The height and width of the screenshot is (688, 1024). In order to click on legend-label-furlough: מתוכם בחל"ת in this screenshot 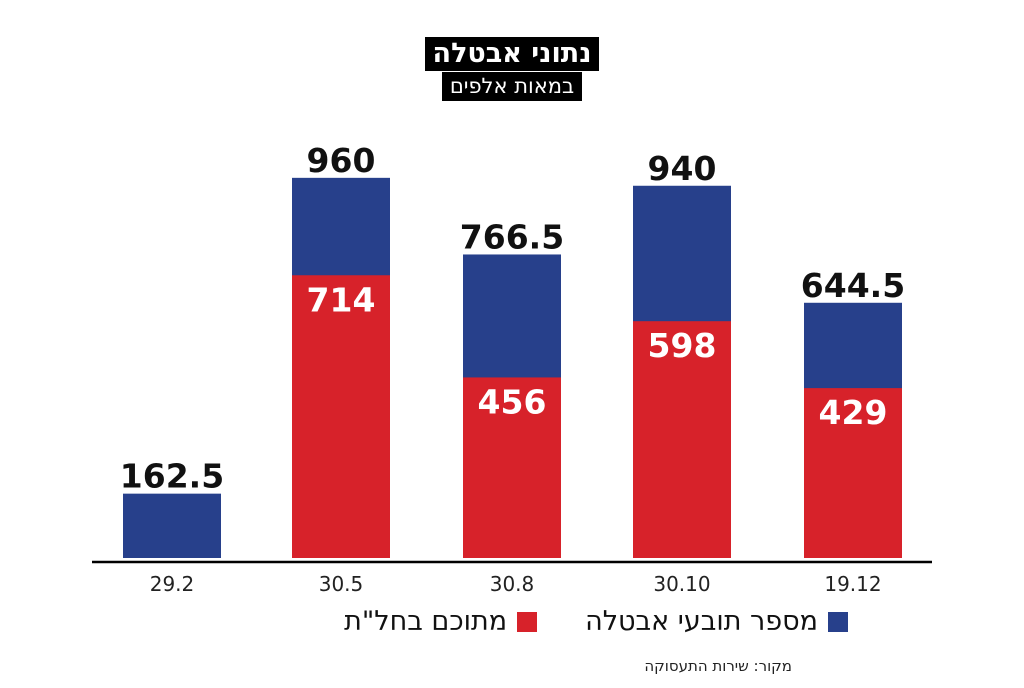, I will do `click(426, 621)`.